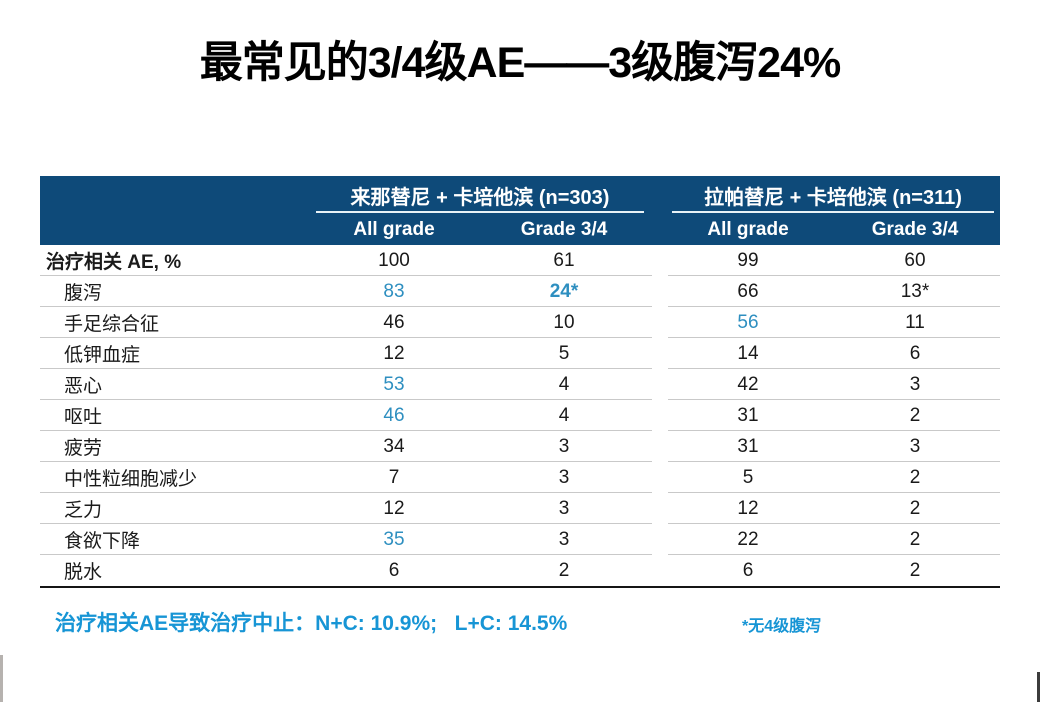 Image resolution: width=1040 pixels, height=702 pixels. What do you see at coordinates (833, 197) in the screenshot?
I see `group-header-lapatinib-label: 拉帕替尼 + 卡培他滨 (n=311)` at bounding box center [833, 197].